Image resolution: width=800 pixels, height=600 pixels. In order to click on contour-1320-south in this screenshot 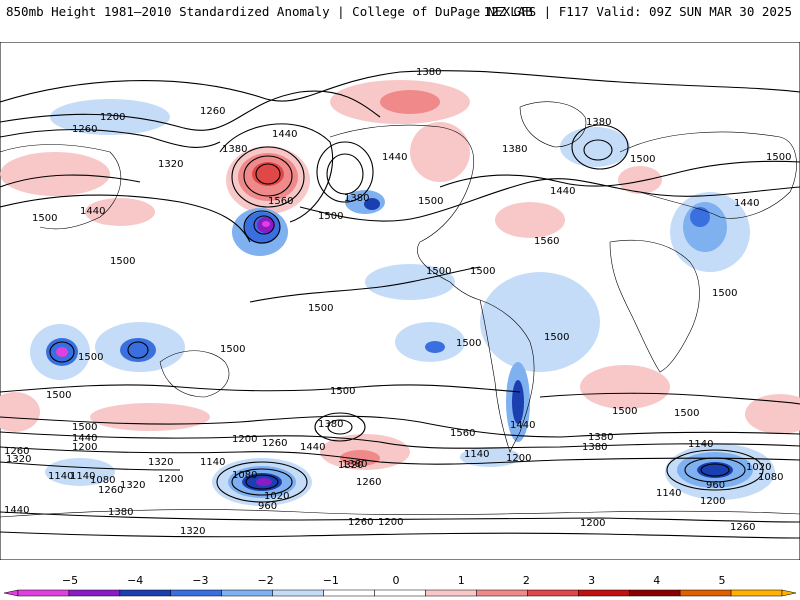, I will do `click(400, 455)`.